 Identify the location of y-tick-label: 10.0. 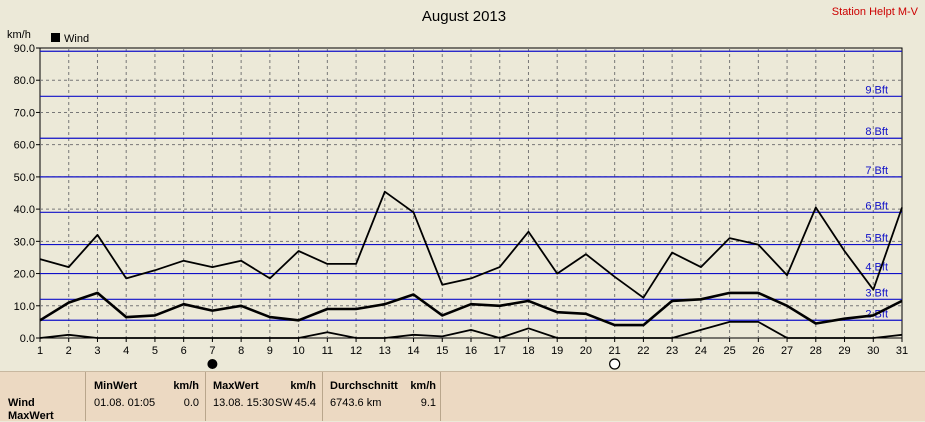
(24, 307).